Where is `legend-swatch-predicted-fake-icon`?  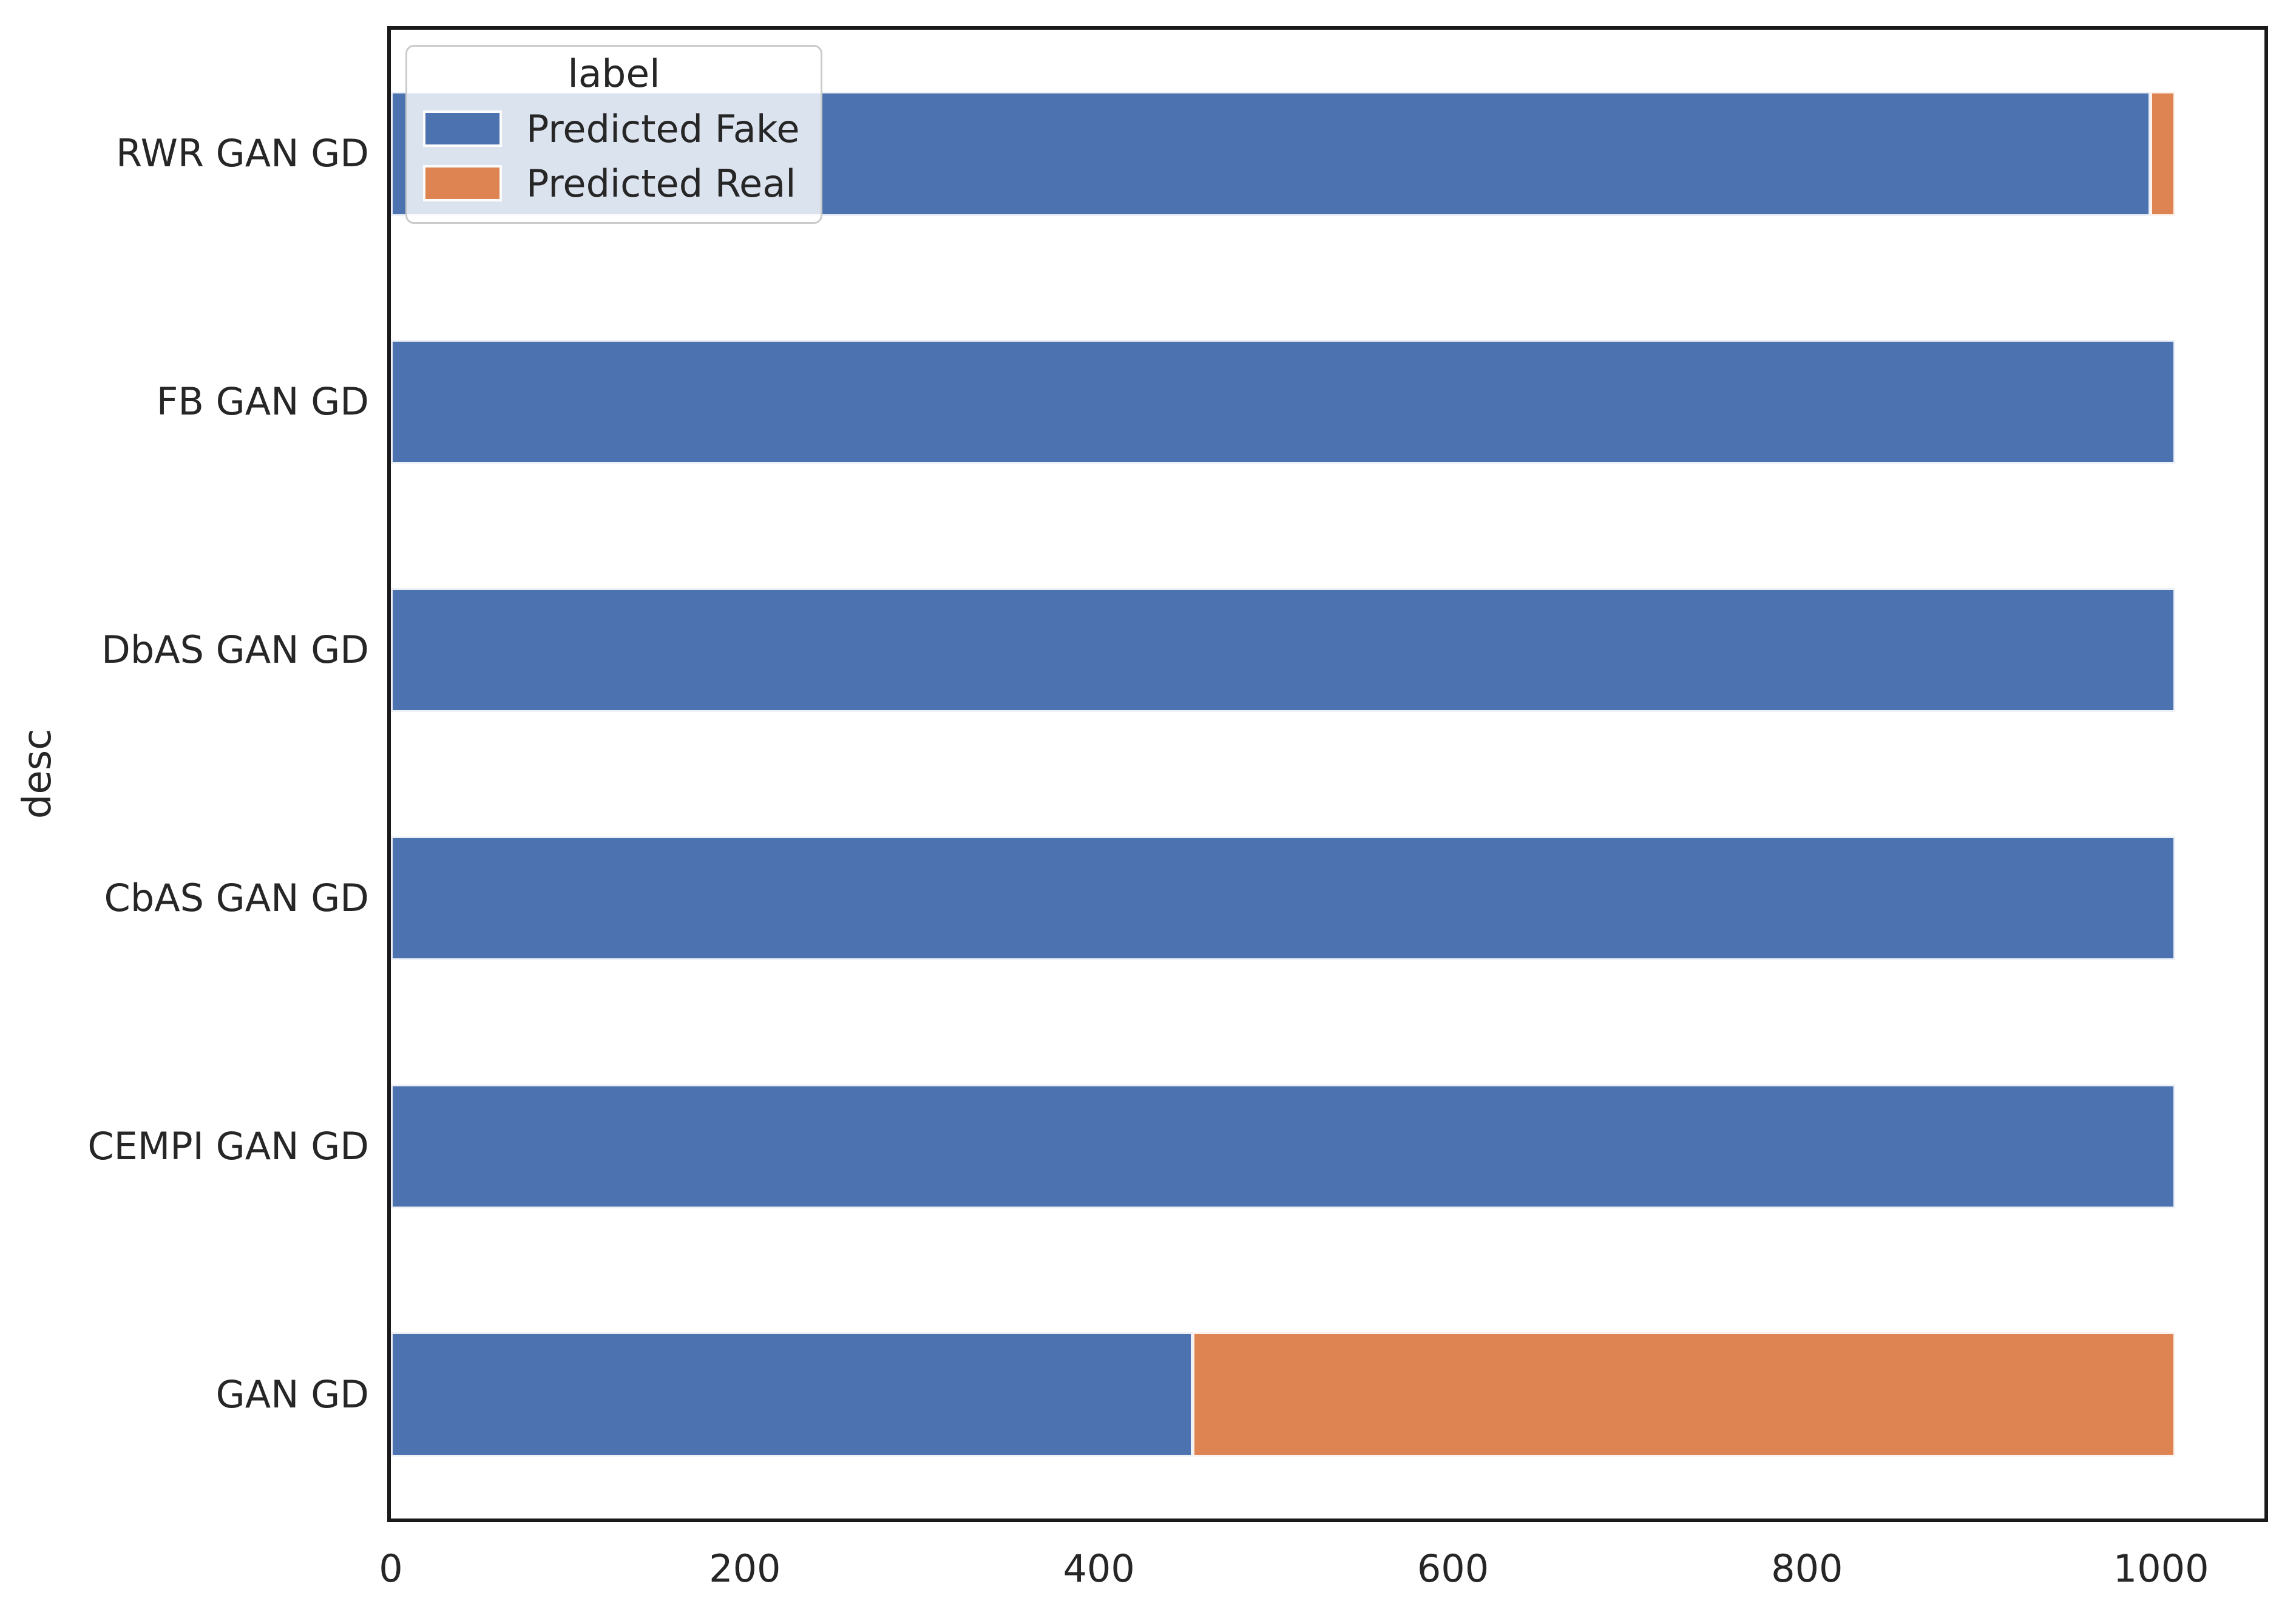
legend-swatch-predicted-fake-icon is located at coordinates (462, 128).